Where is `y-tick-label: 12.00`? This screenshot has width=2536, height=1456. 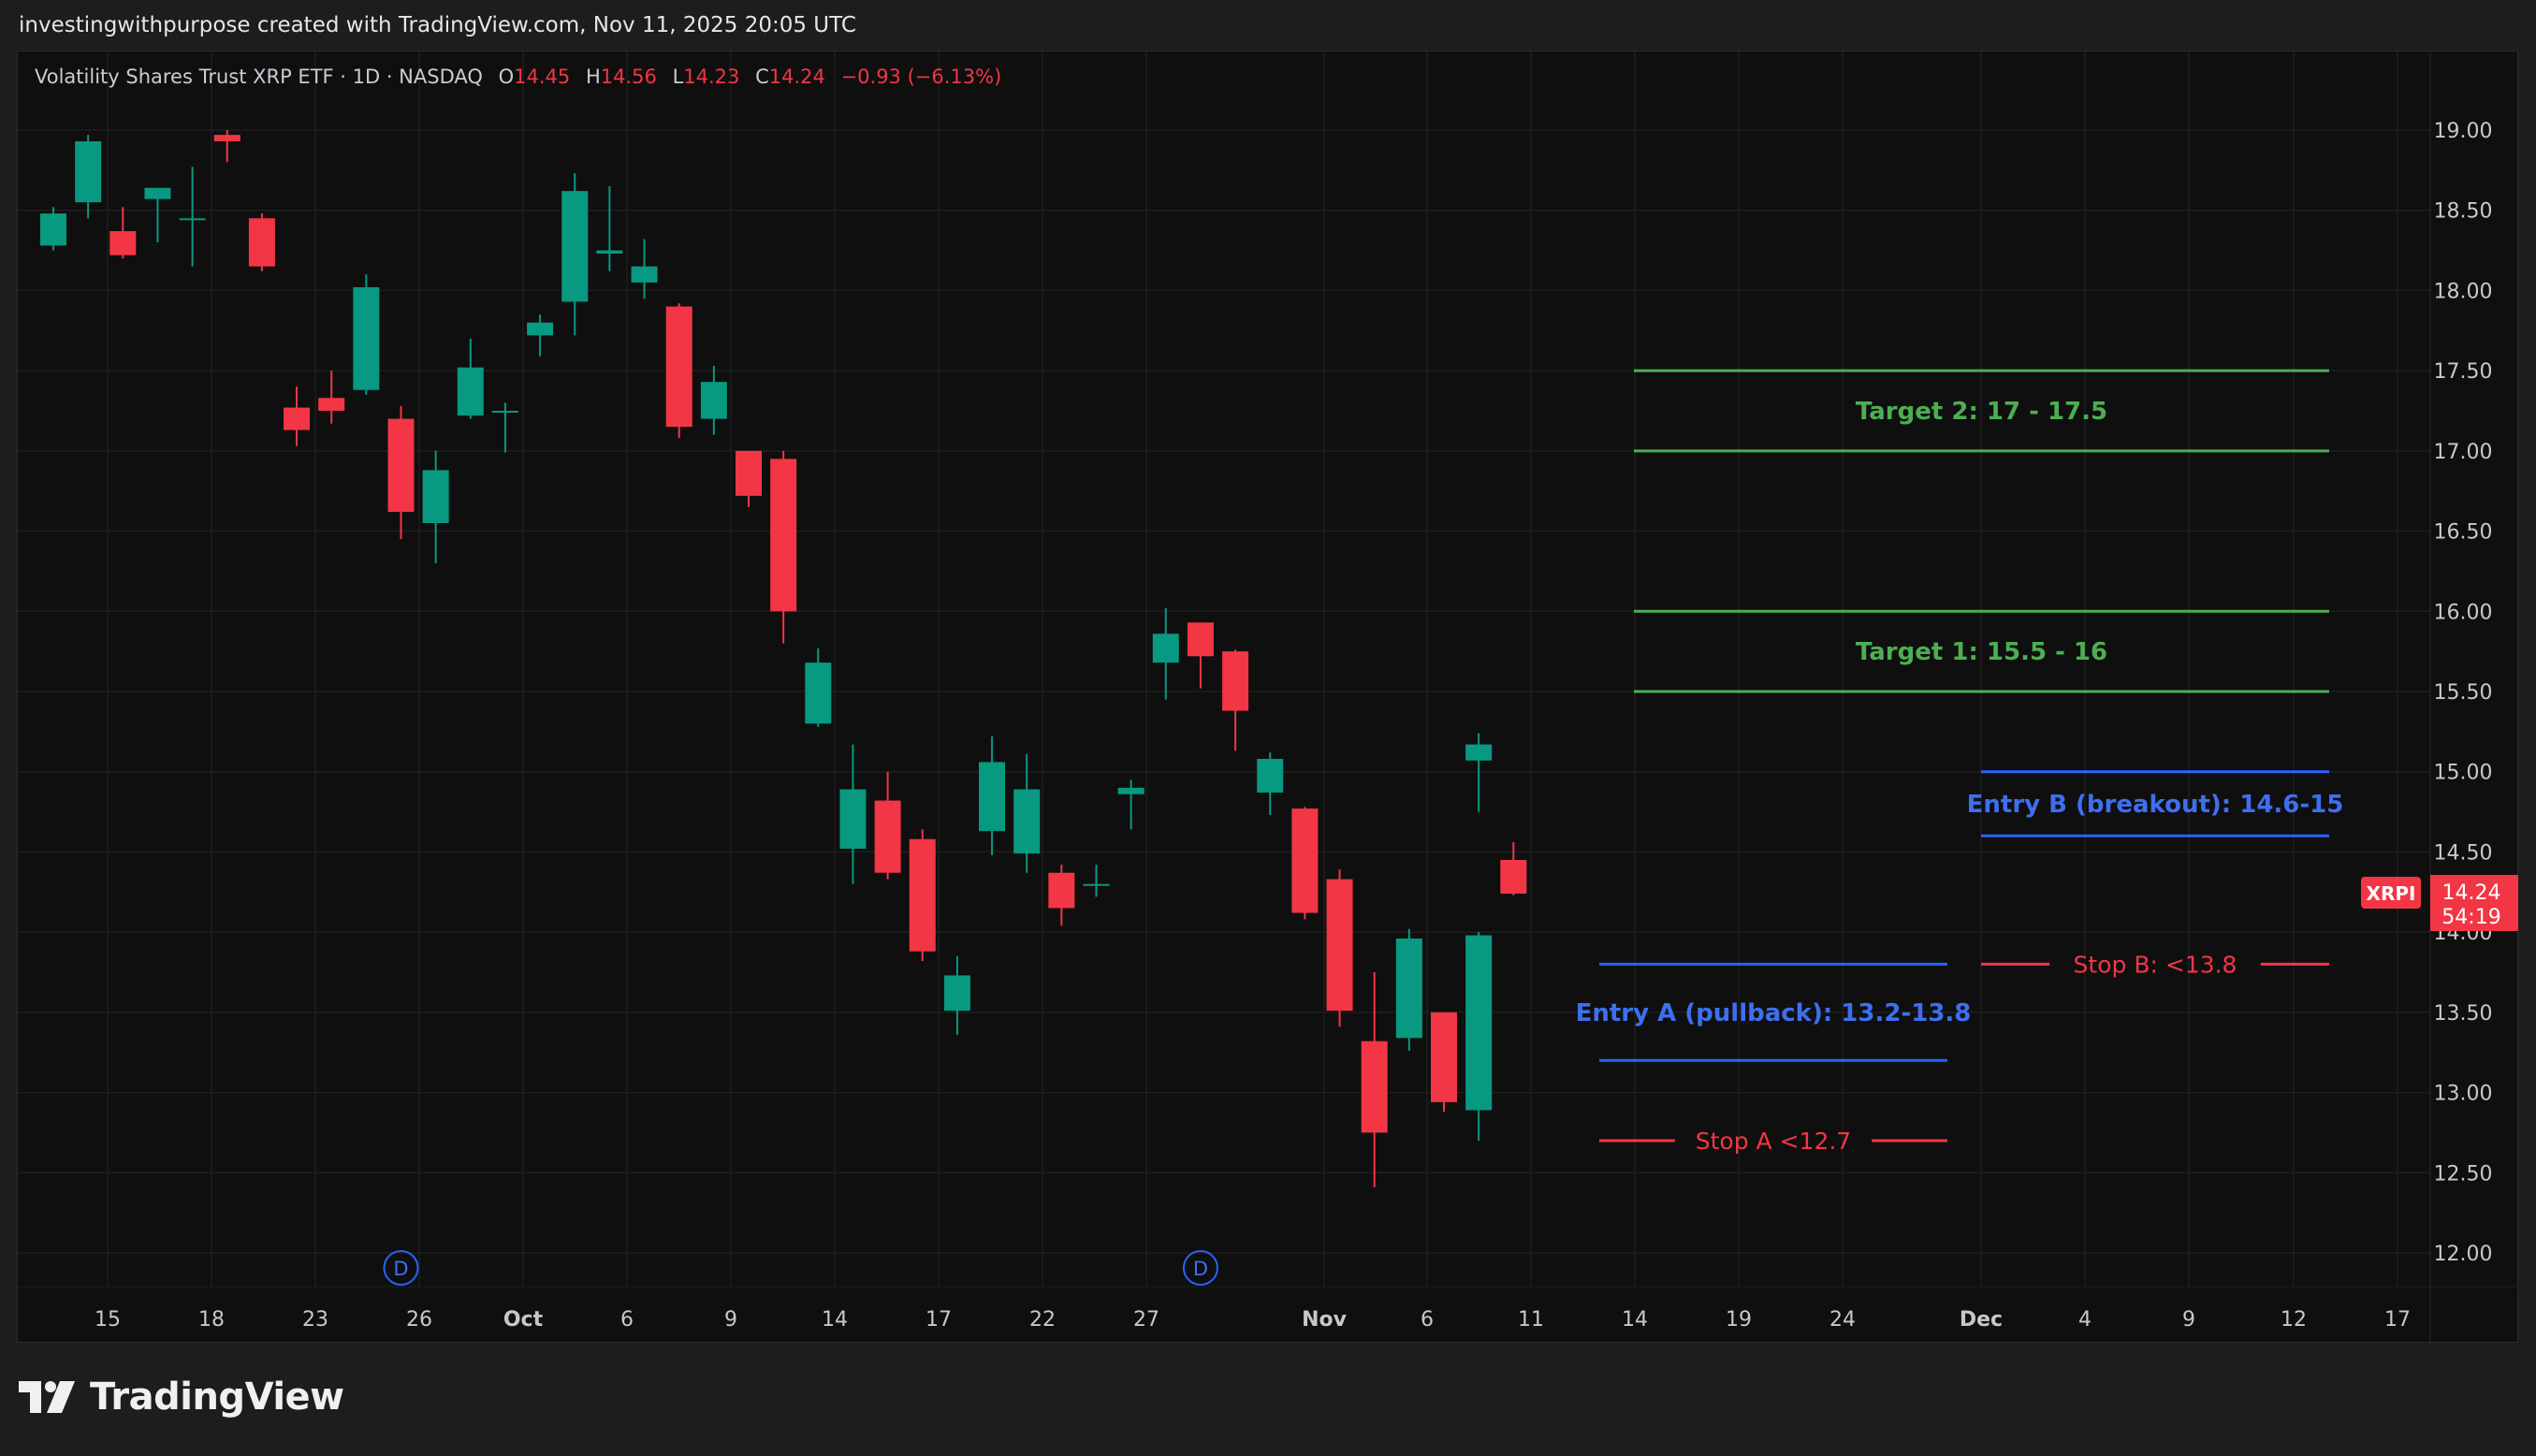
y-tick-label: 12.00 is located at coordinates (2463, 1254).